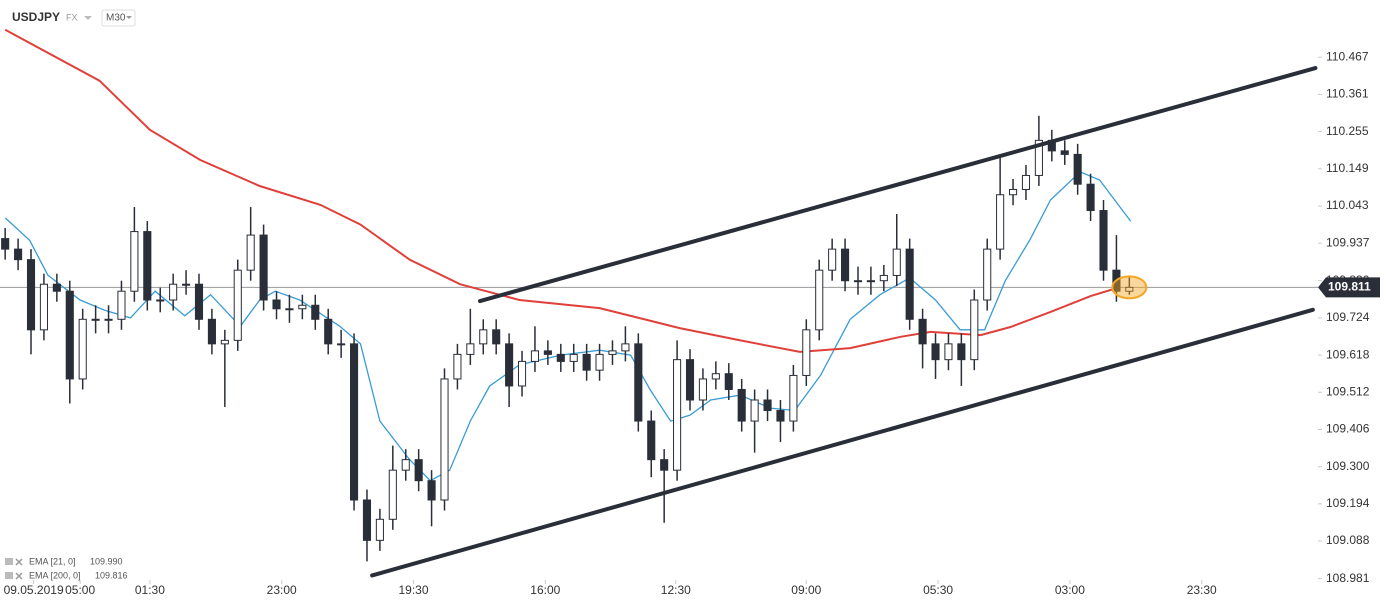 Image resolution: width=1386 pixels, height=613 pixels. Describe the element at coordinates (1347, 168) in the screenshot. I see `y-tick-label: 110.149` at that location.